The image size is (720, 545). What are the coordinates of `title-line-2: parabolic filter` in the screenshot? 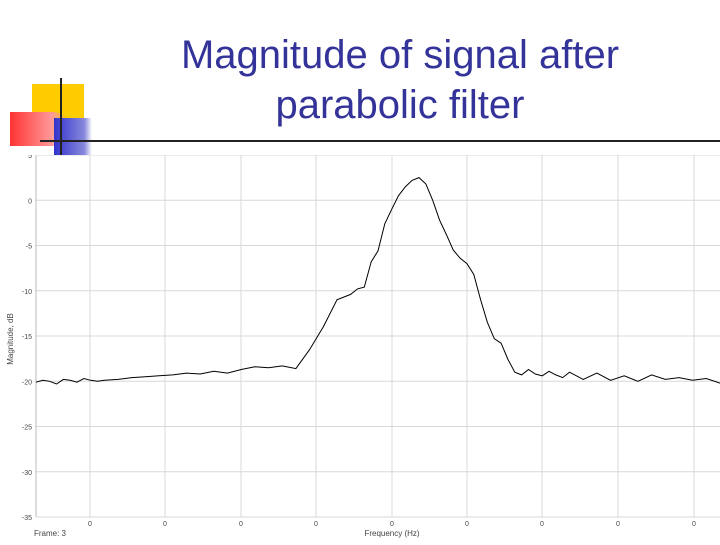 It's located at (400, 105).